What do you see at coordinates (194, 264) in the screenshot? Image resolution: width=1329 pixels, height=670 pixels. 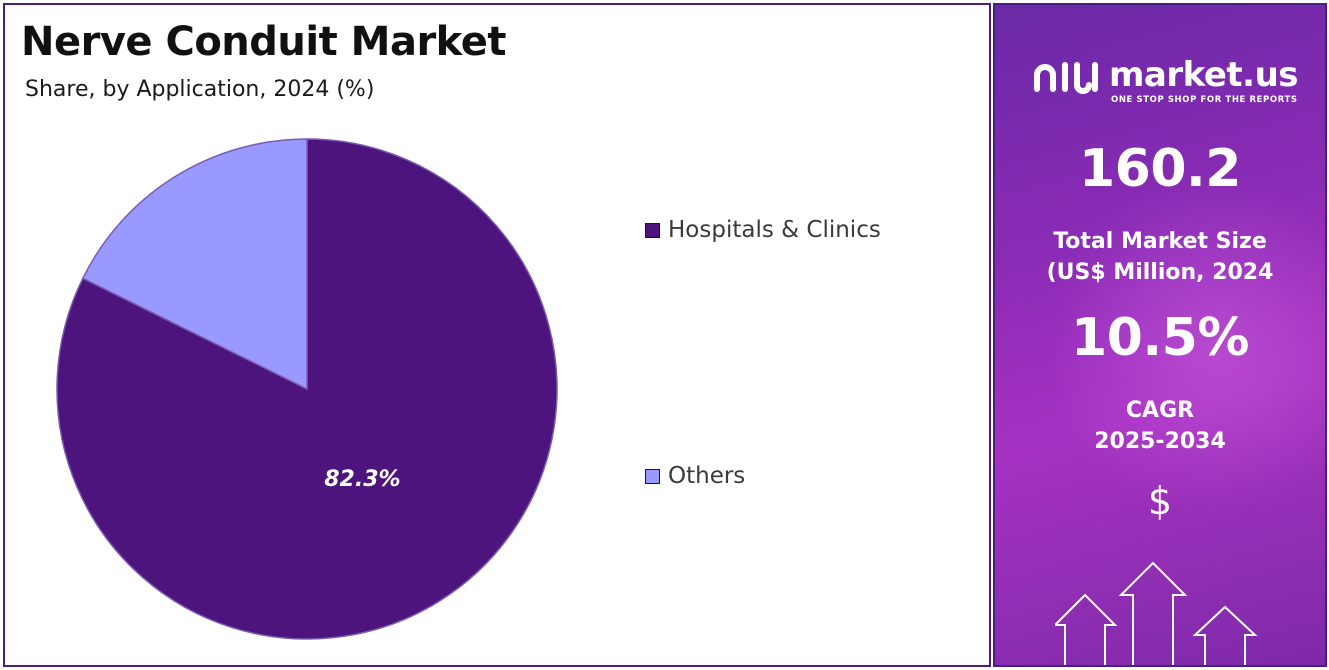 I see `pie-slice-others` at bounding box center [194, 264].